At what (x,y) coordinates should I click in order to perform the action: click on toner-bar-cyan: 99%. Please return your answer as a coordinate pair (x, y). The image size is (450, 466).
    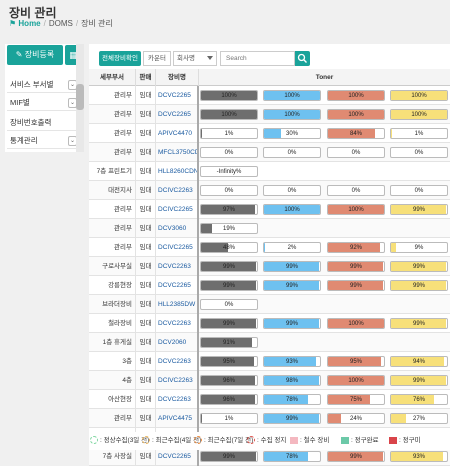
    Looking at the image, I should click on (292, 285).